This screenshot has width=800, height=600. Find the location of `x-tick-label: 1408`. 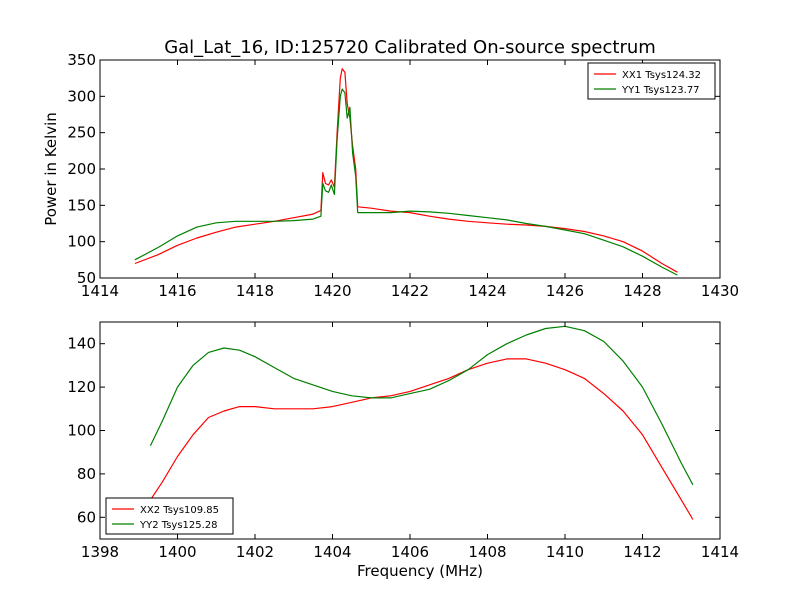

x-tick-label: 1408 is located at coordinates (487, 552).